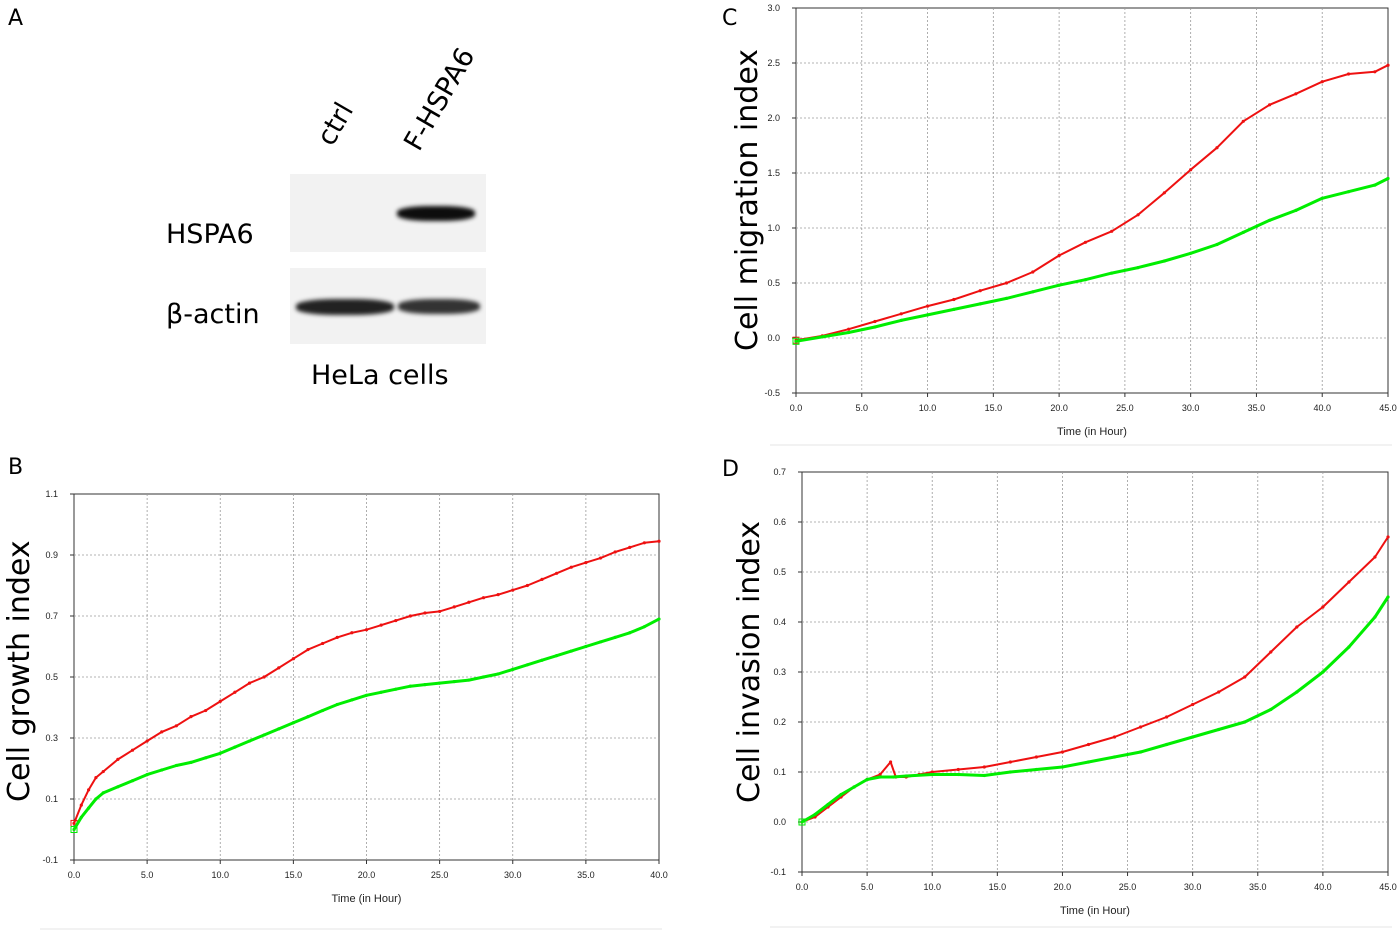 This screenshot has height=932, width=1399. What do you see at coordinates (779, 822) in the screenshot?
I see `y-tick-label: 0.0` at bounding box center [779, 822].